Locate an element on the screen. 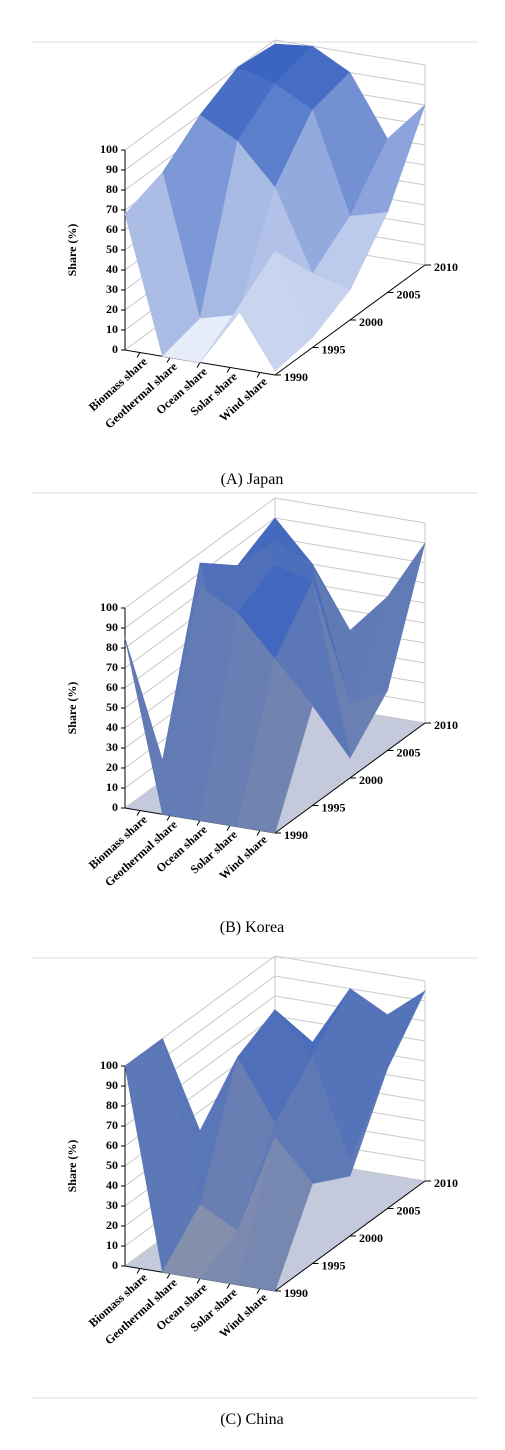 The height and width of the screenshot is (1450, 505). caption: (B) Korea is located at coordinates (252, 927).